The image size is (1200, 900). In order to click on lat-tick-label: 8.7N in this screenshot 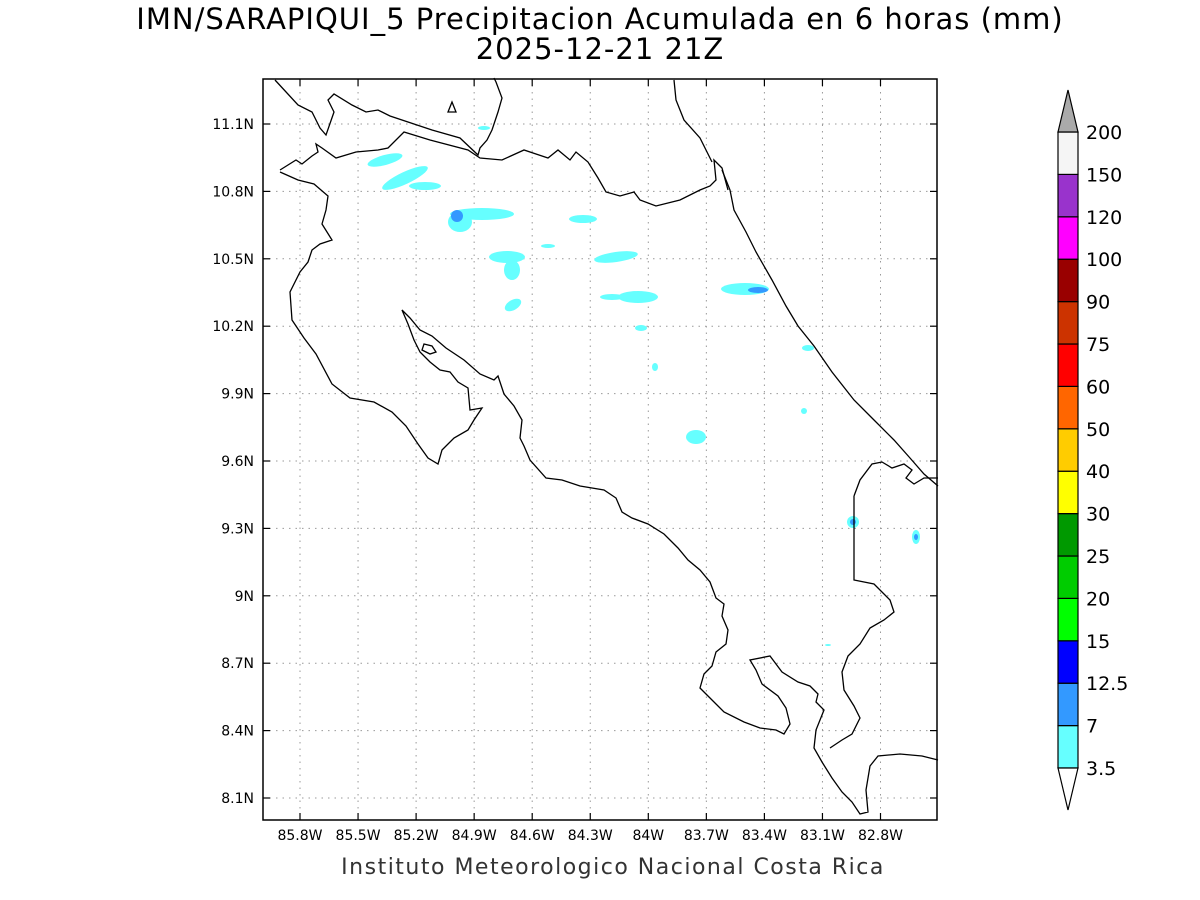, I will do `click(237, 664)`.